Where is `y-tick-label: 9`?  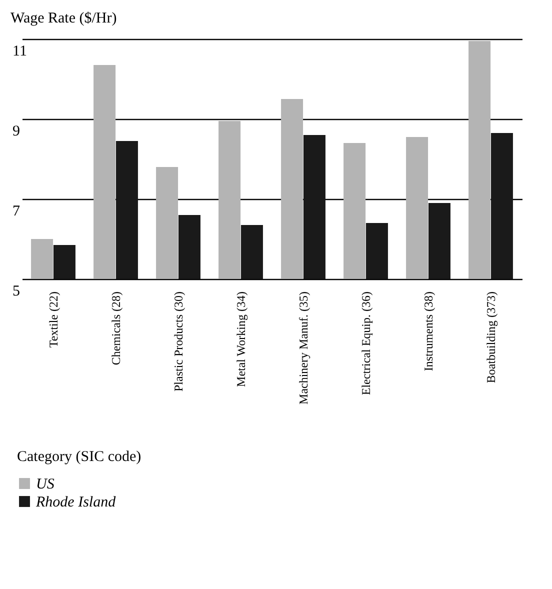
y-tick-label: 9 is located at coordinates (16, 132).